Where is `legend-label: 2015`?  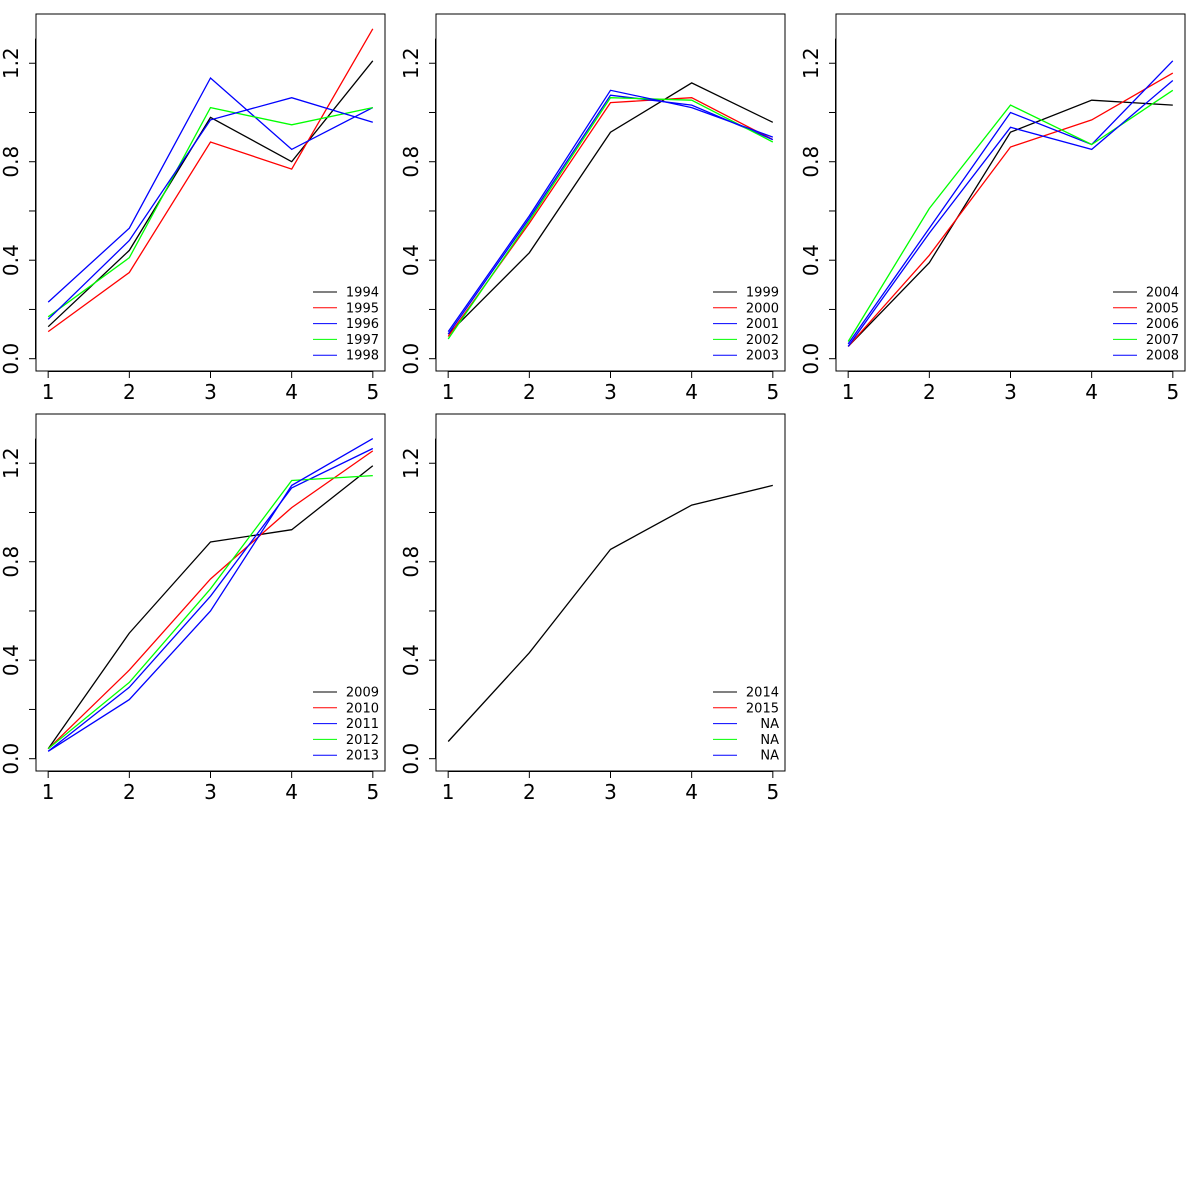 legend-label: 2015 is located at coordinates (762, 708).